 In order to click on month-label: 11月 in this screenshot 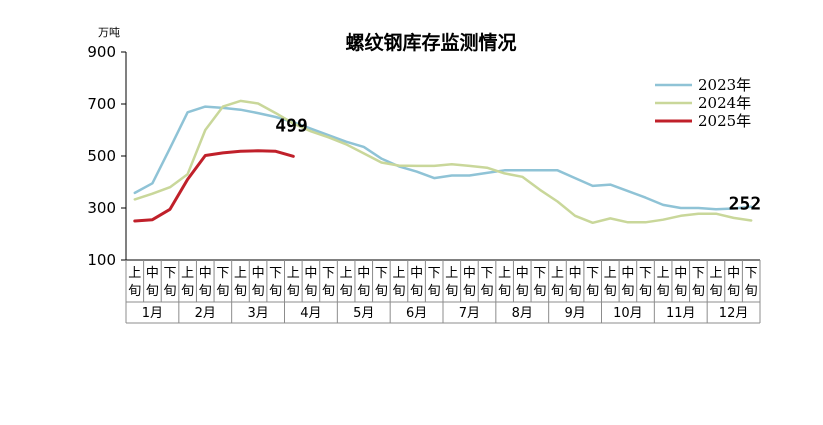, I will do `click(681, 313)`.